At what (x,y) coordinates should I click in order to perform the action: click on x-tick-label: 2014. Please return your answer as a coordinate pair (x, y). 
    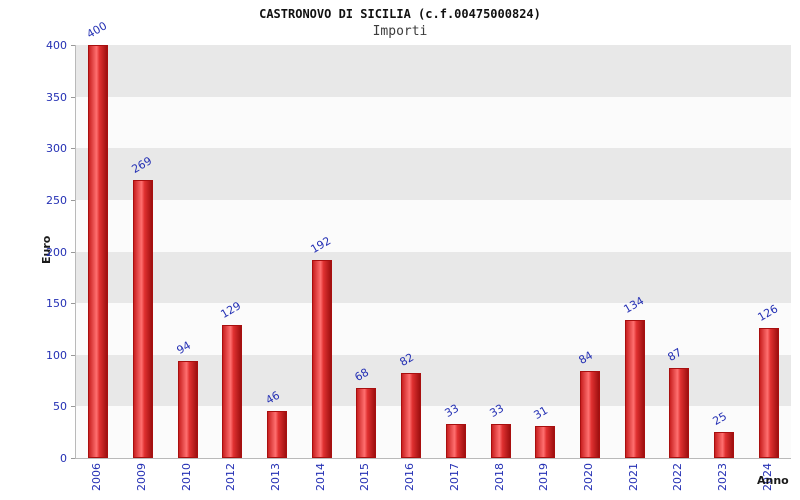
    Looking at the image, I should click on (320, 477).